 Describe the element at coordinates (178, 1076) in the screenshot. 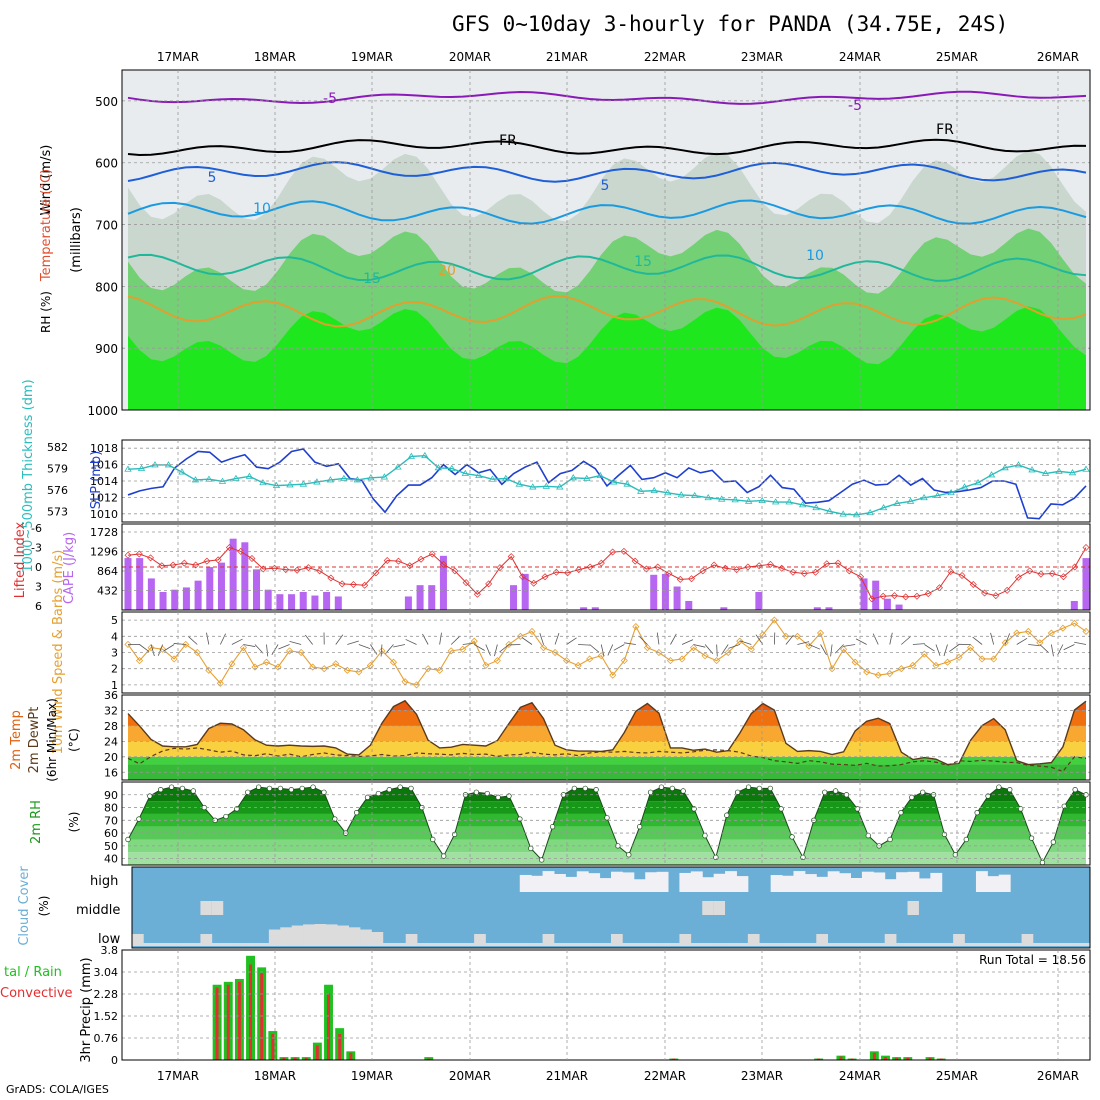

I see `bottom-date-label: 17MAR` at that location.